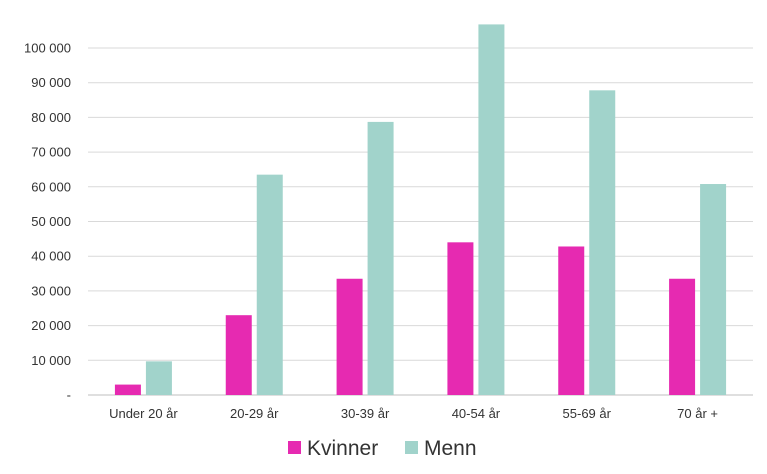 The width and height of the screenshot is (767, 474). I want to click on x-tick-label: 55-69 år, so click(587, 413).